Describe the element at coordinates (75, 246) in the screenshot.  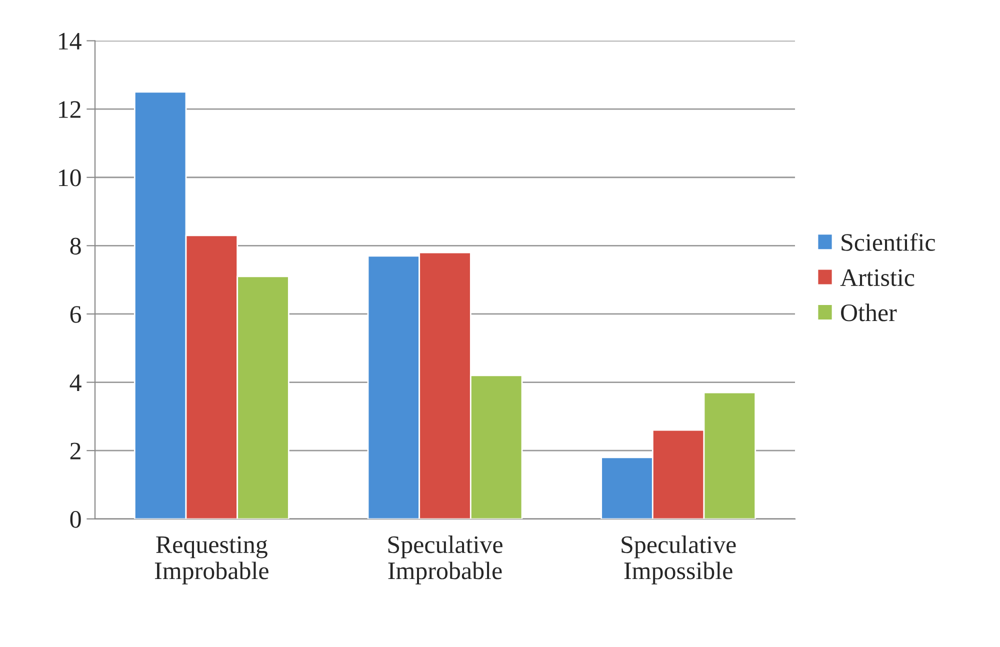
I see `y-tick-label: 8` at that location.